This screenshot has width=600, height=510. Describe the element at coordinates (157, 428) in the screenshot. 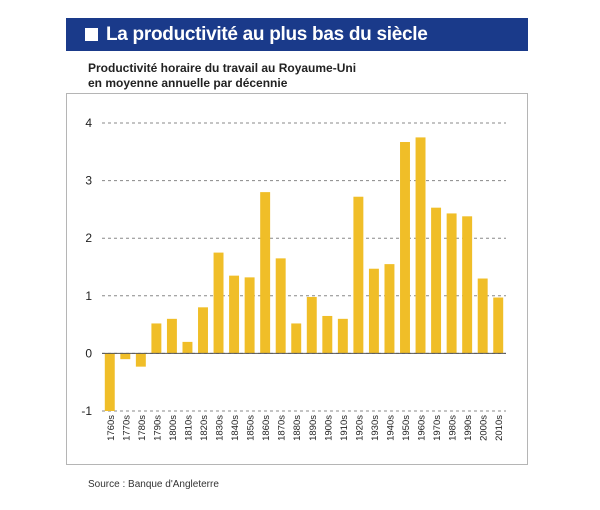

I see `x-tick-label: 1790s` at that location.